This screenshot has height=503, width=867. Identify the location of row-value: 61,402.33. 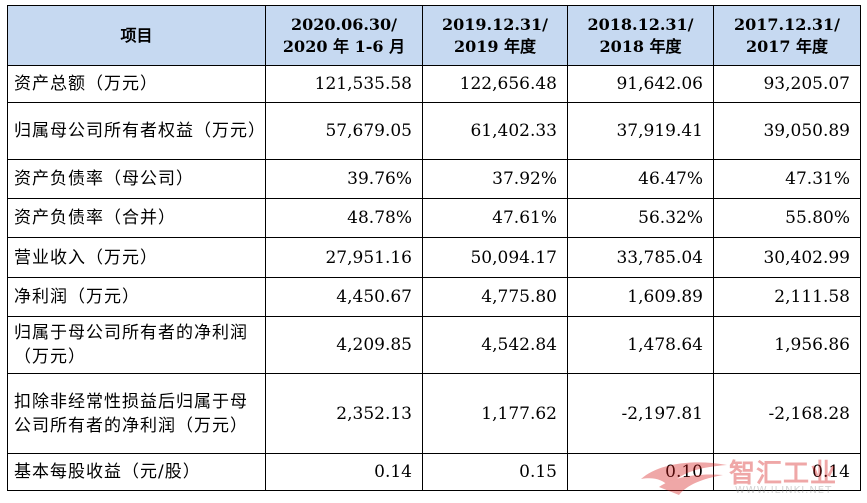
(495, 131).